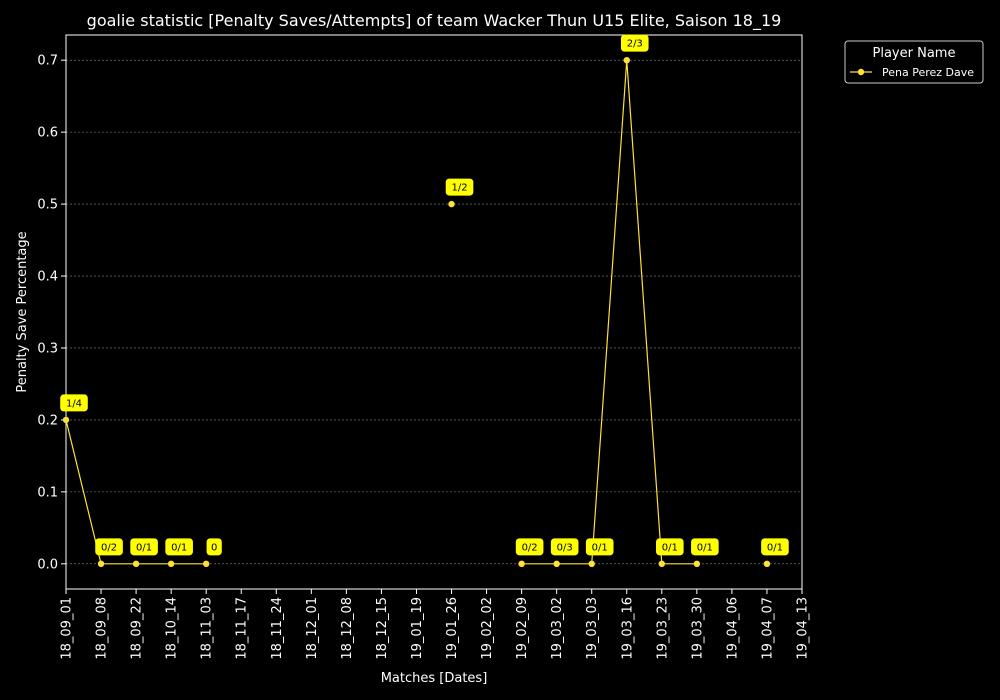 This screenshot has height=700, width=1000. What do you see at coordinates (452, 628) in the screenshot?
I see `x-tick-label: 19_01_26` at bounding box center [452, 628].